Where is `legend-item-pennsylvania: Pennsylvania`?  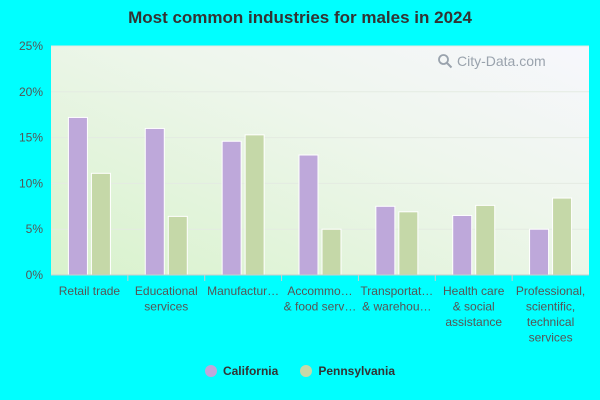
legend-item-pennsylvania: Pennsylvania is located at coordinates (347, 371).